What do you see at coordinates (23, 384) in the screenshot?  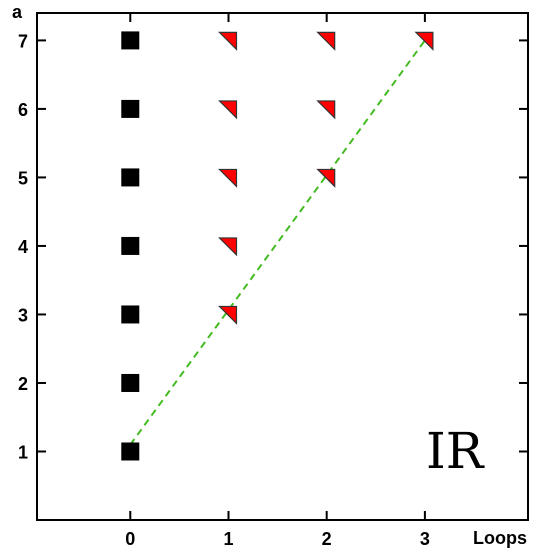 I see `y-tick-label: 2` at bounding box center [23, 384].